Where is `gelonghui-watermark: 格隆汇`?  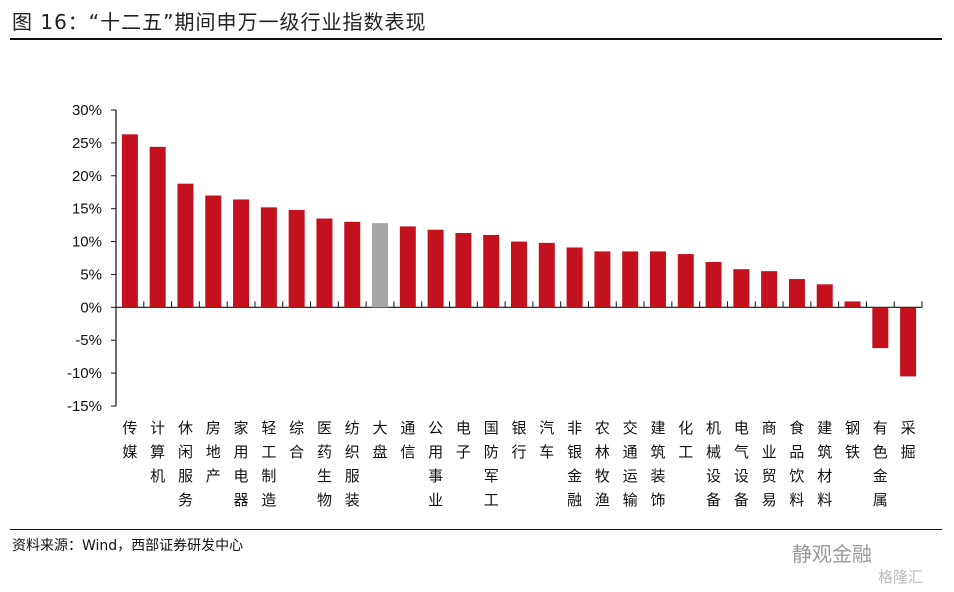 gelonghui-watermark: 格隆汇 is located at coordinates (901, 577).